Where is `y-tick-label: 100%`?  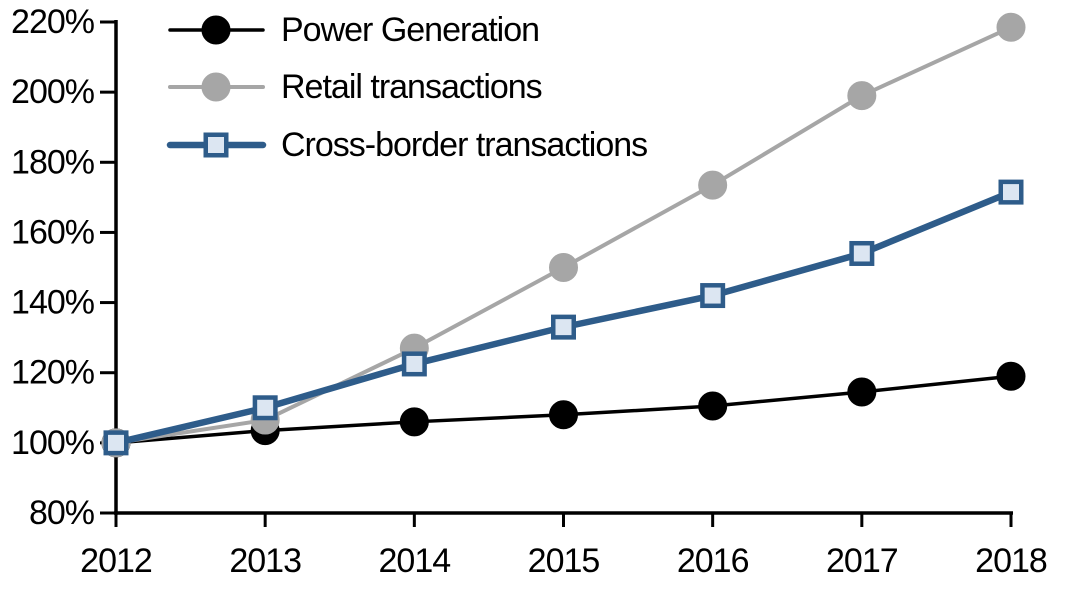
y-tick-label: 100% is located at coordinates (53, 443).